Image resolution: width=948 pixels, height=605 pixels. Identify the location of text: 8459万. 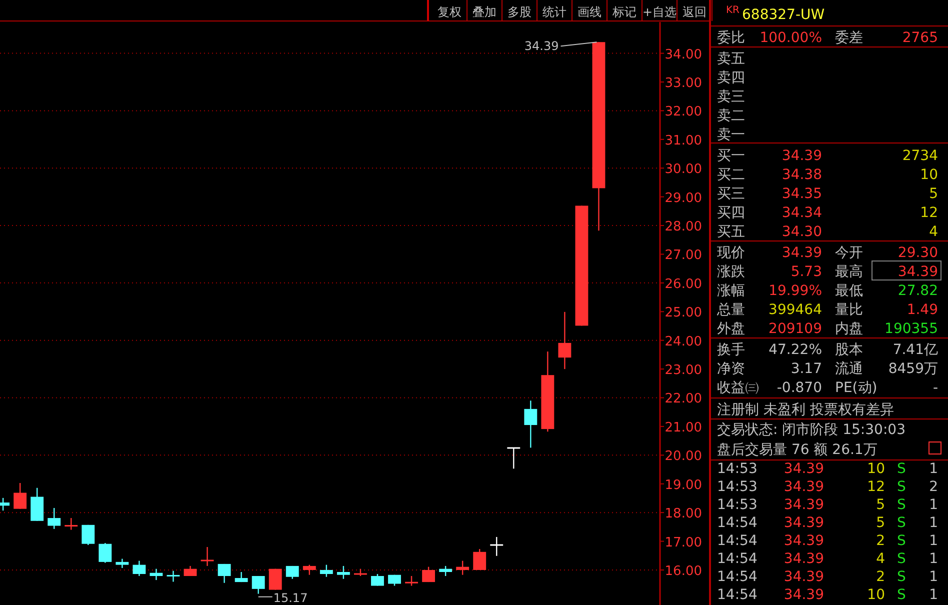
(913, 369).